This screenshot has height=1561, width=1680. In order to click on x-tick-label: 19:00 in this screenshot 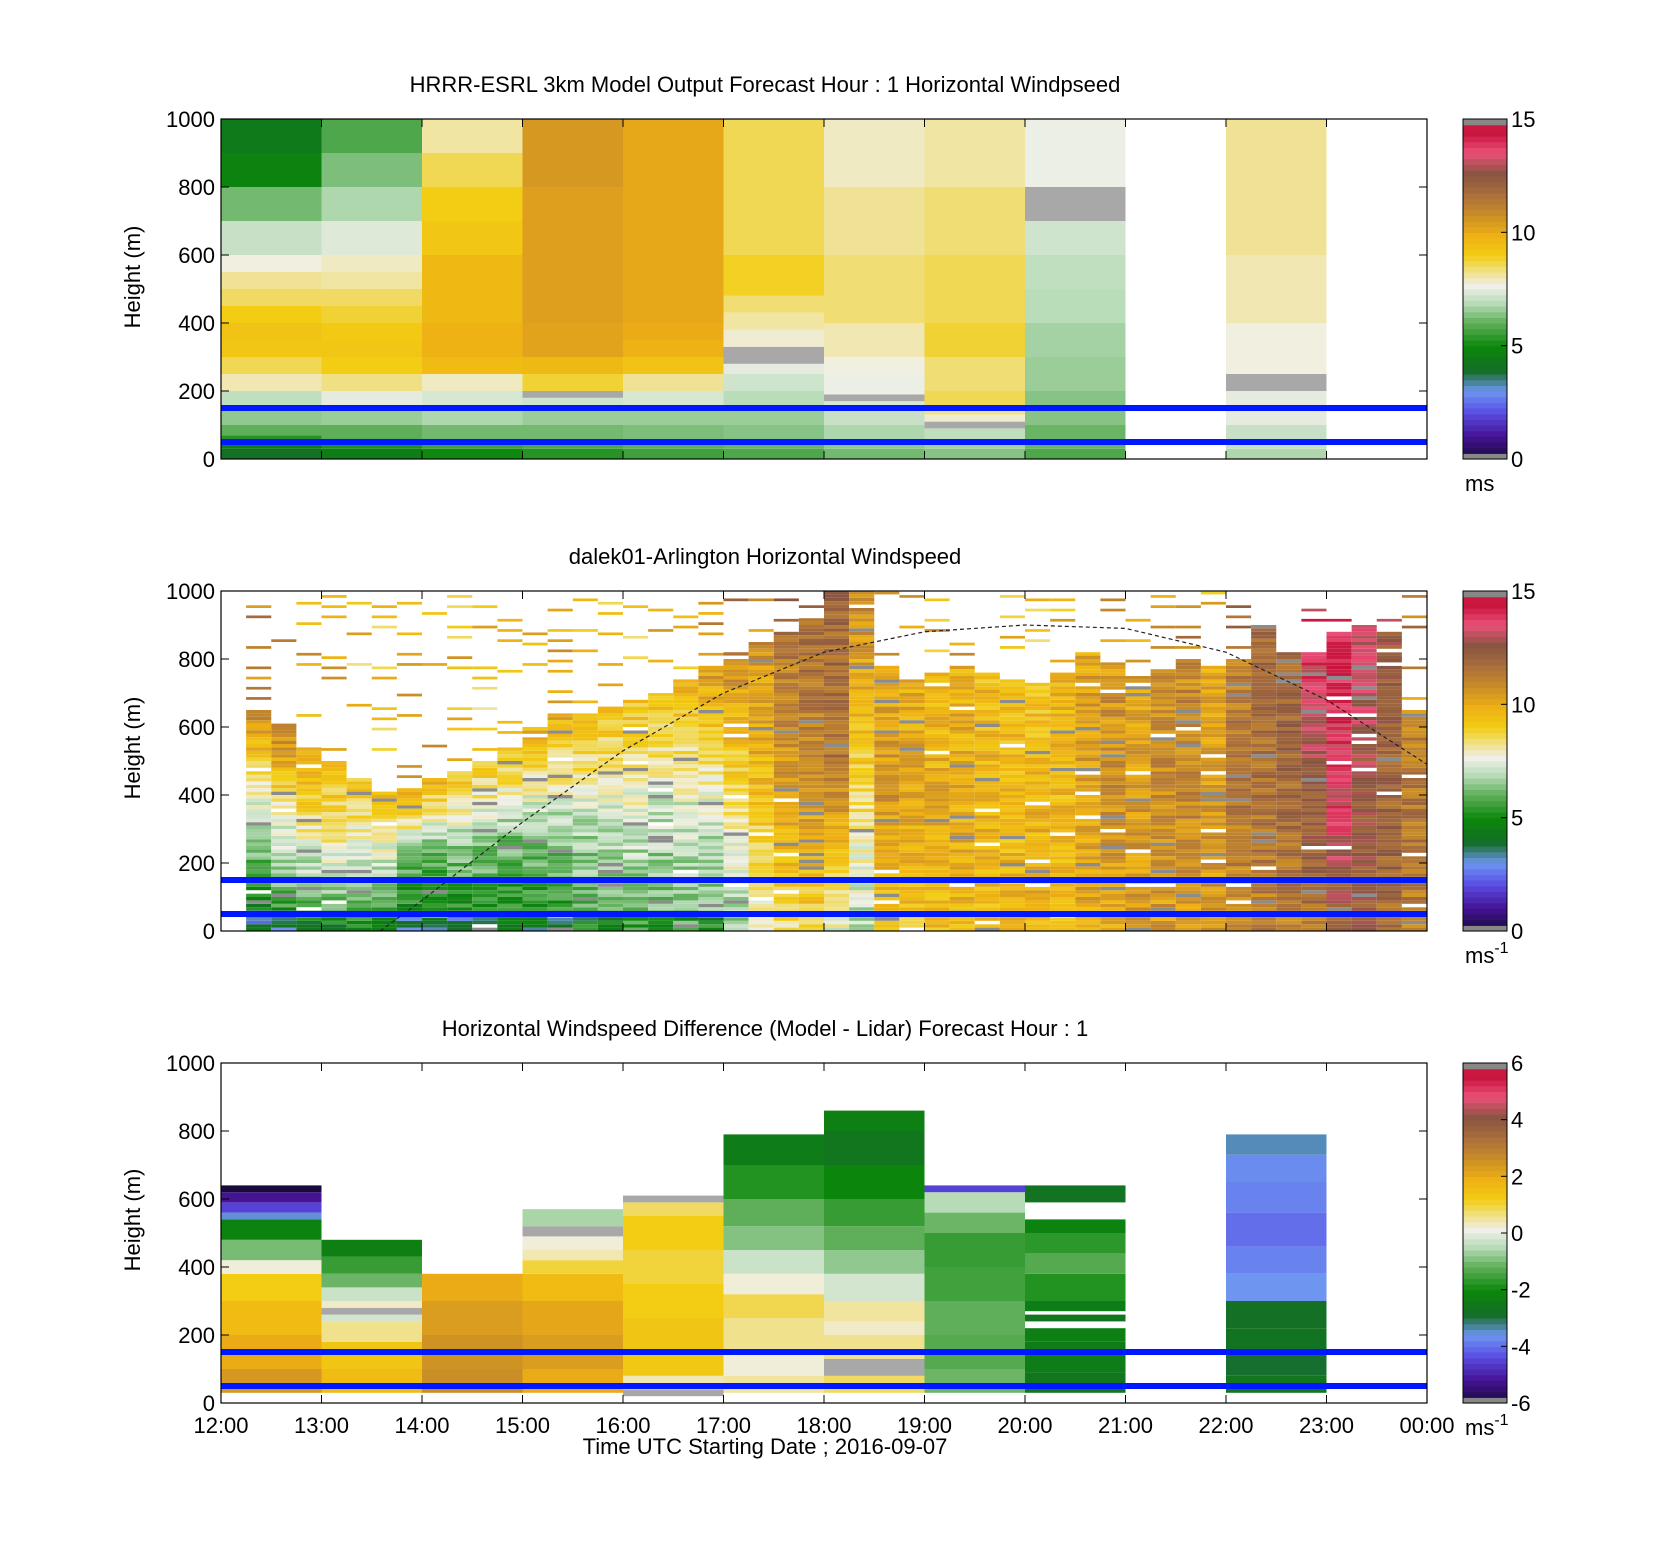, I will do `click(924, 1425)`.